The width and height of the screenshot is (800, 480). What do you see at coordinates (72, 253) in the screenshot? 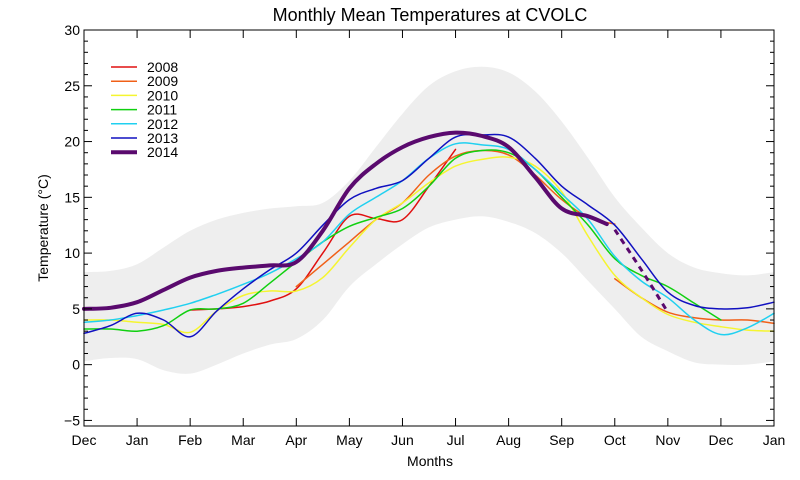
I see `y-tick-label: 10` at bounding box center [72, 253].